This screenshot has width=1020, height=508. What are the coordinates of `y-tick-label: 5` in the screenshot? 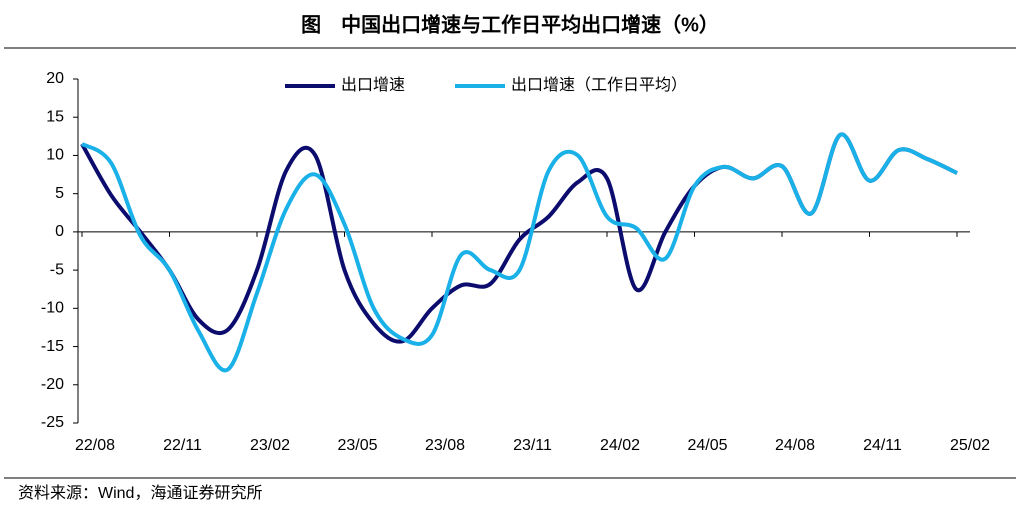 It's located at (59, 193).